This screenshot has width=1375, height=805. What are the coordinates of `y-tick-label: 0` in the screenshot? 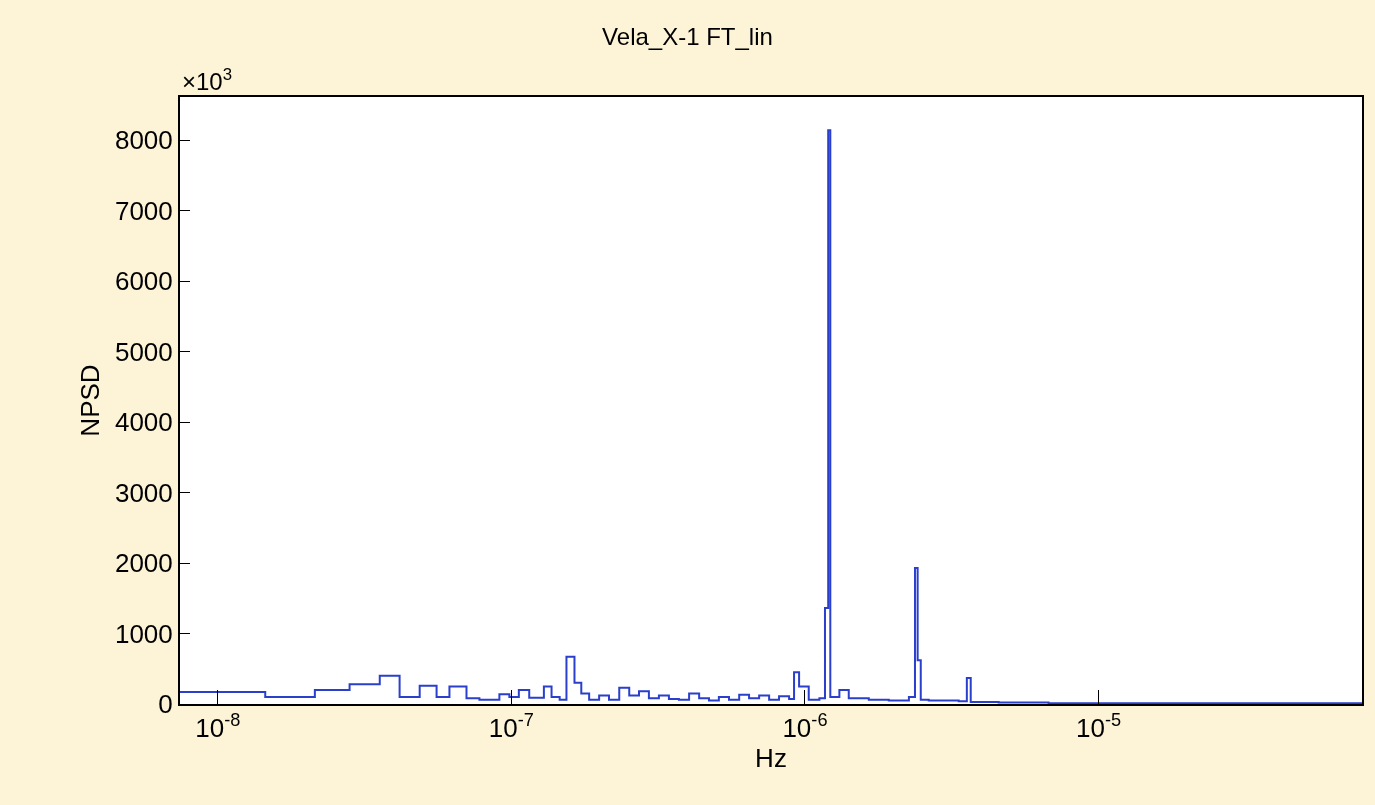 It's located at (165, 704).